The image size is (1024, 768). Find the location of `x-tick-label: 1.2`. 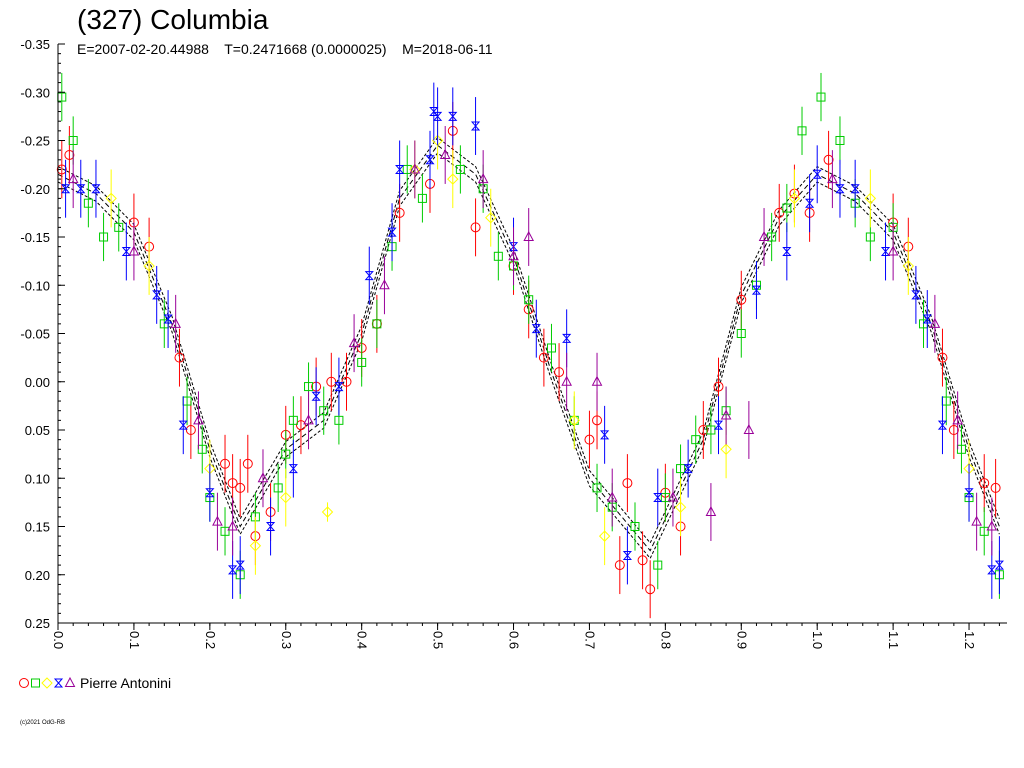

x-tick-label: 1.2 is located at coordinates (969, 640).